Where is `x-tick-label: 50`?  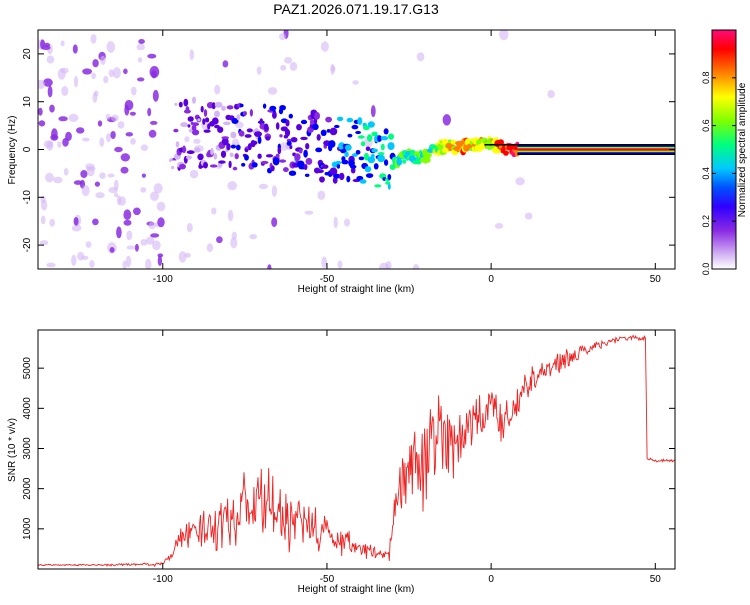 x-tick-label: 50 is located at coordinates (656, 279).